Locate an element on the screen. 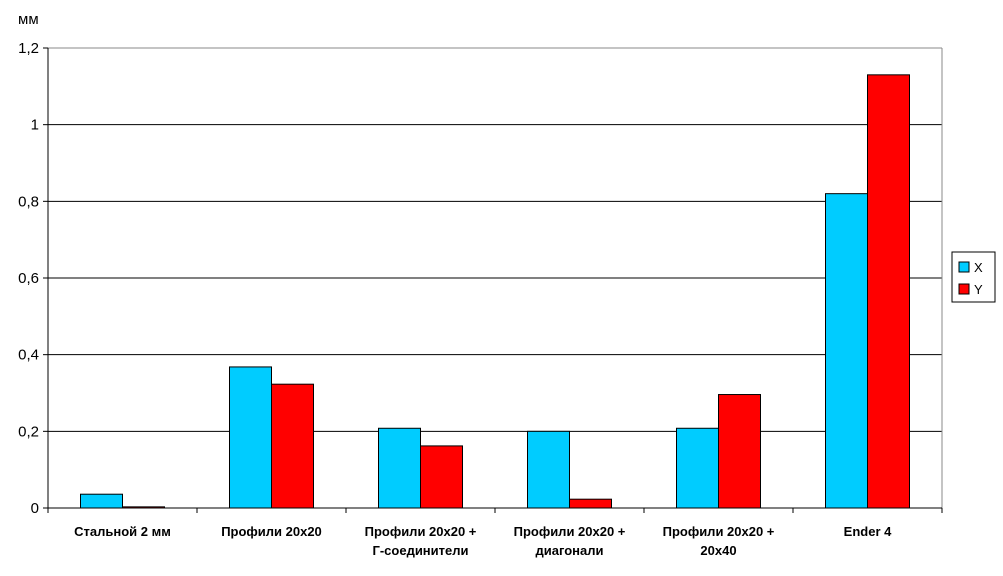 This screenshot has height=576, width=1003. x-category-label: Стальной 2 мм is located at coordinates (122, 531).